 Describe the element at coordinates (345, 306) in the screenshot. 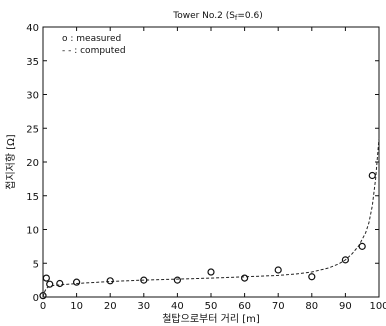

I see `x-tick-label: 90` at that location.